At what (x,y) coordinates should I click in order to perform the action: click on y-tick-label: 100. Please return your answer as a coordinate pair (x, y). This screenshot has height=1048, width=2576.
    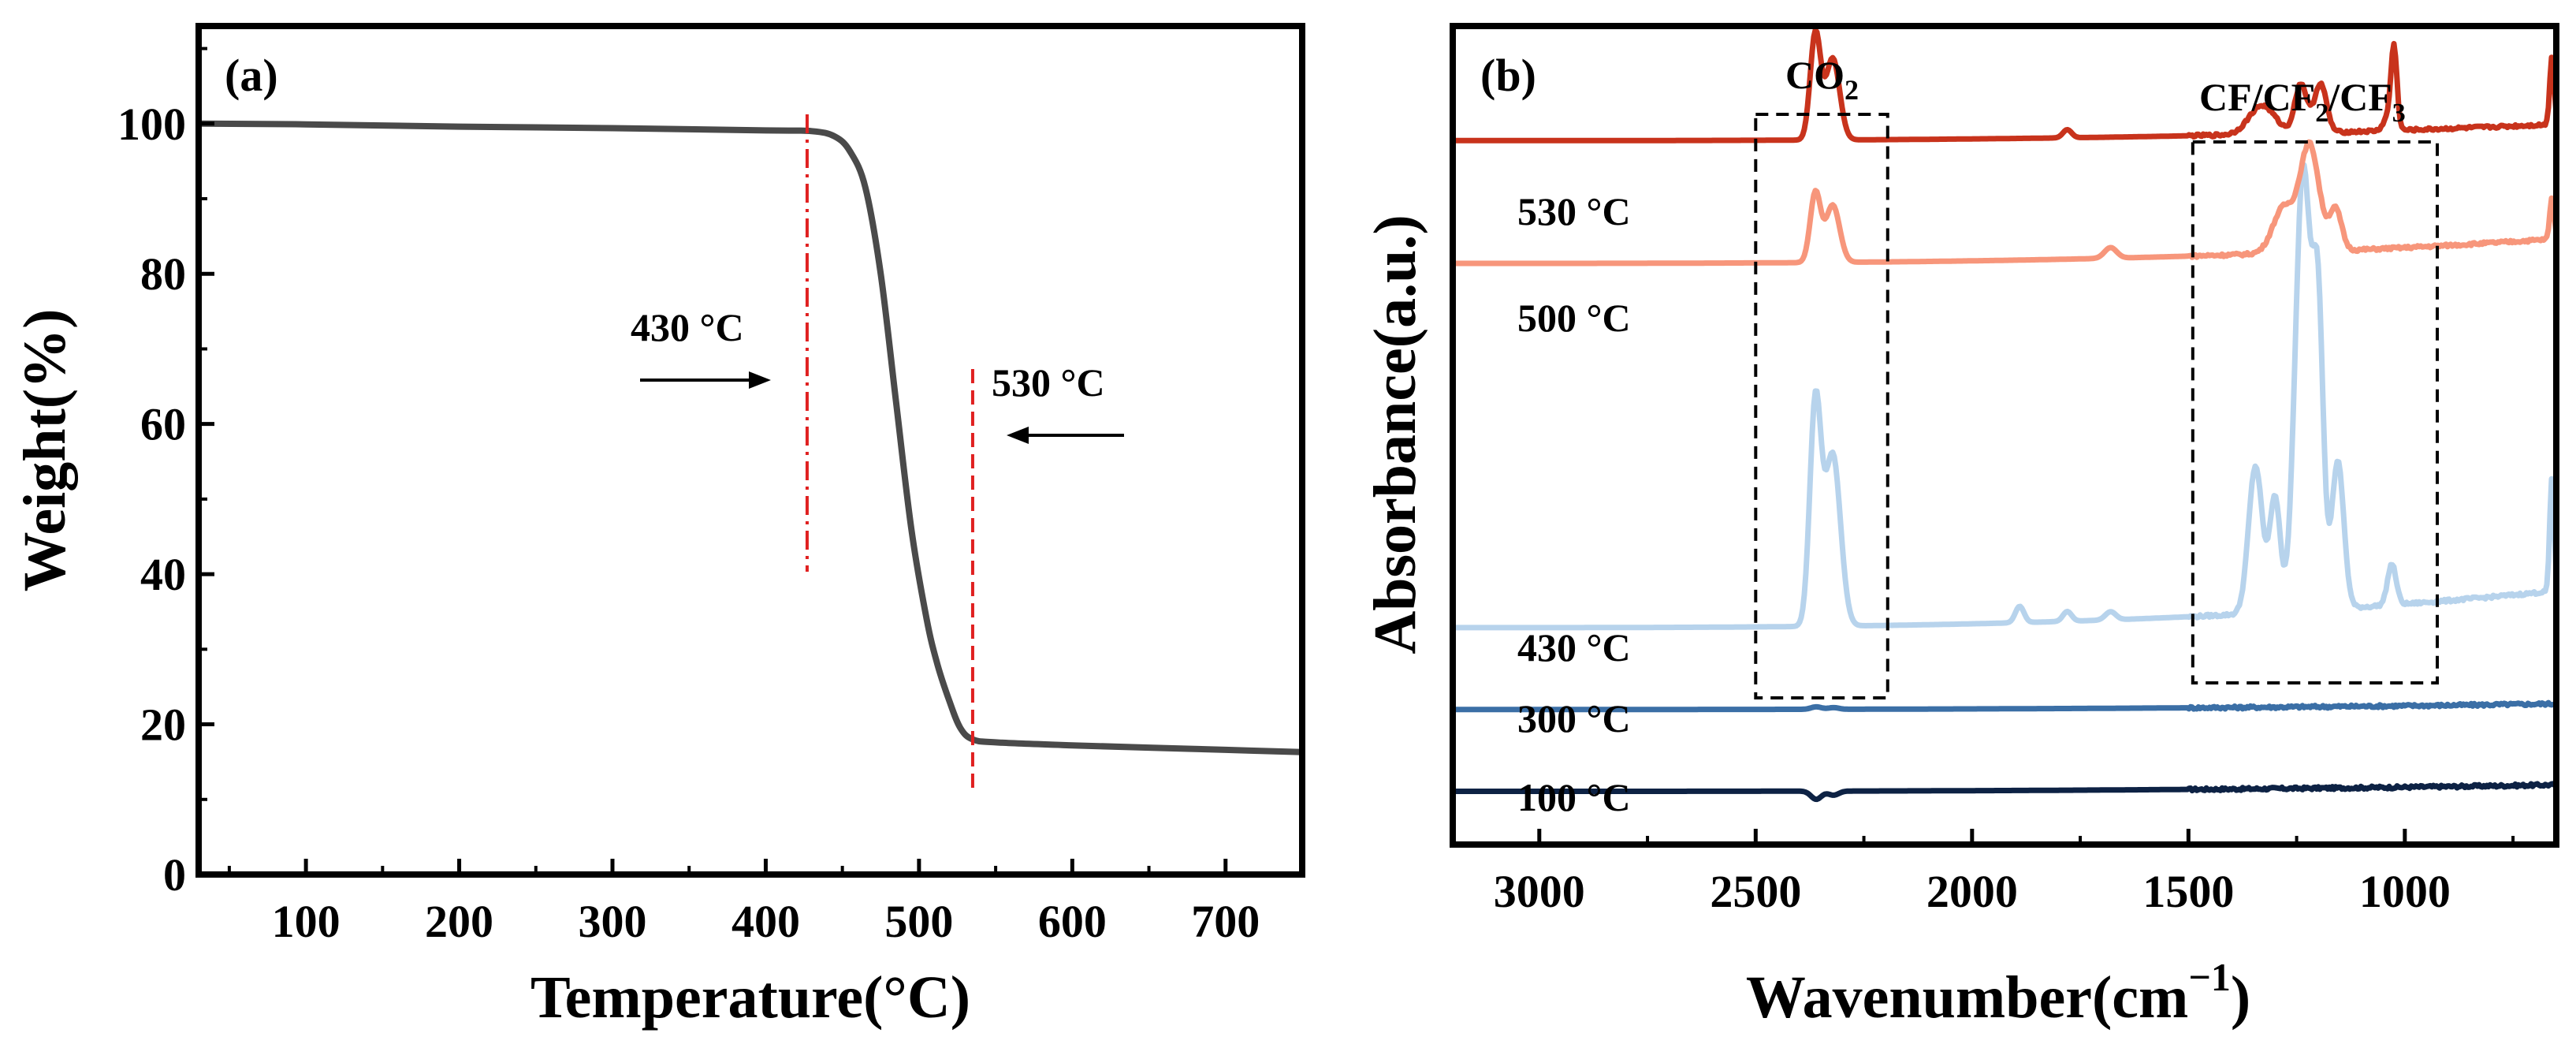
    Looking at the image, I should click on (151, 124).